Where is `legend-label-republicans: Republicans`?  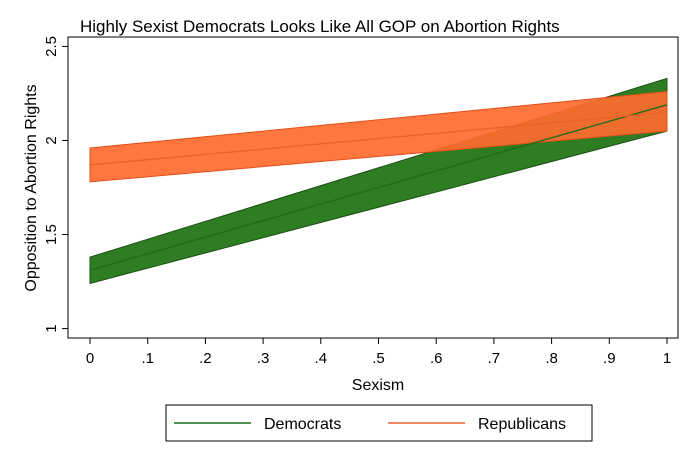 legend-label-republicans: Republicans is located at coordinates (522, 424).